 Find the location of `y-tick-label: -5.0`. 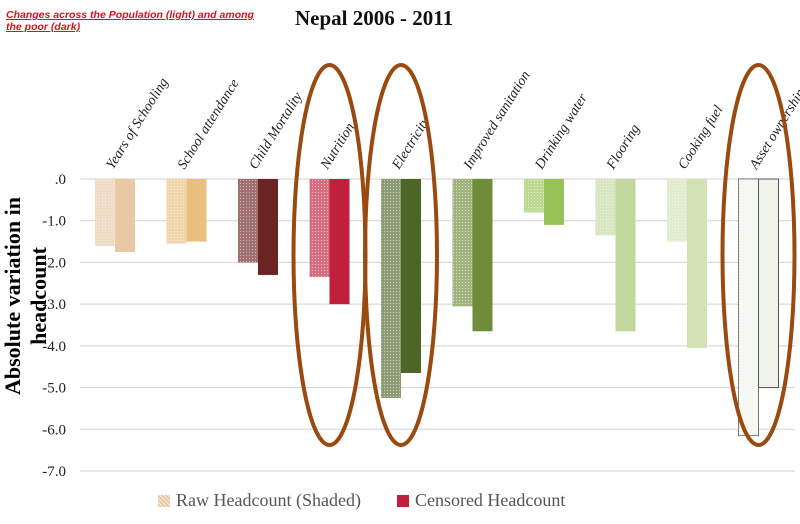

y-tick-label: -5.0 is located at coordinates (54, 389).